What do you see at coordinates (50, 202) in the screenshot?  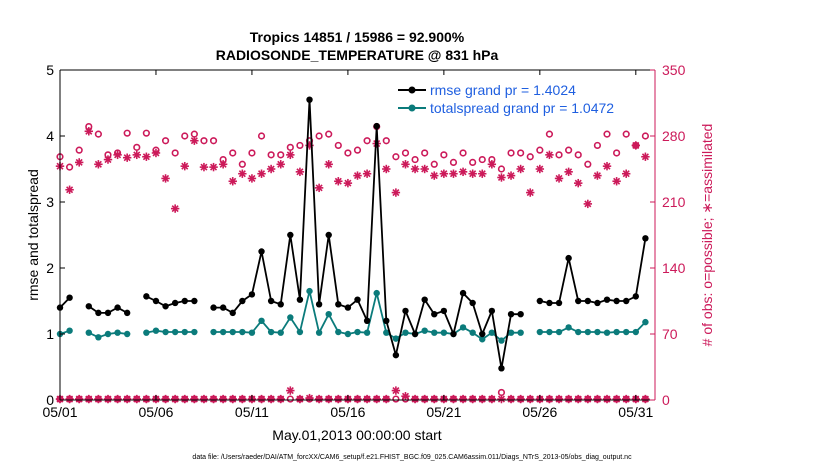 I see `y-tick-left-label: 3` at bounding box center [50, 202].